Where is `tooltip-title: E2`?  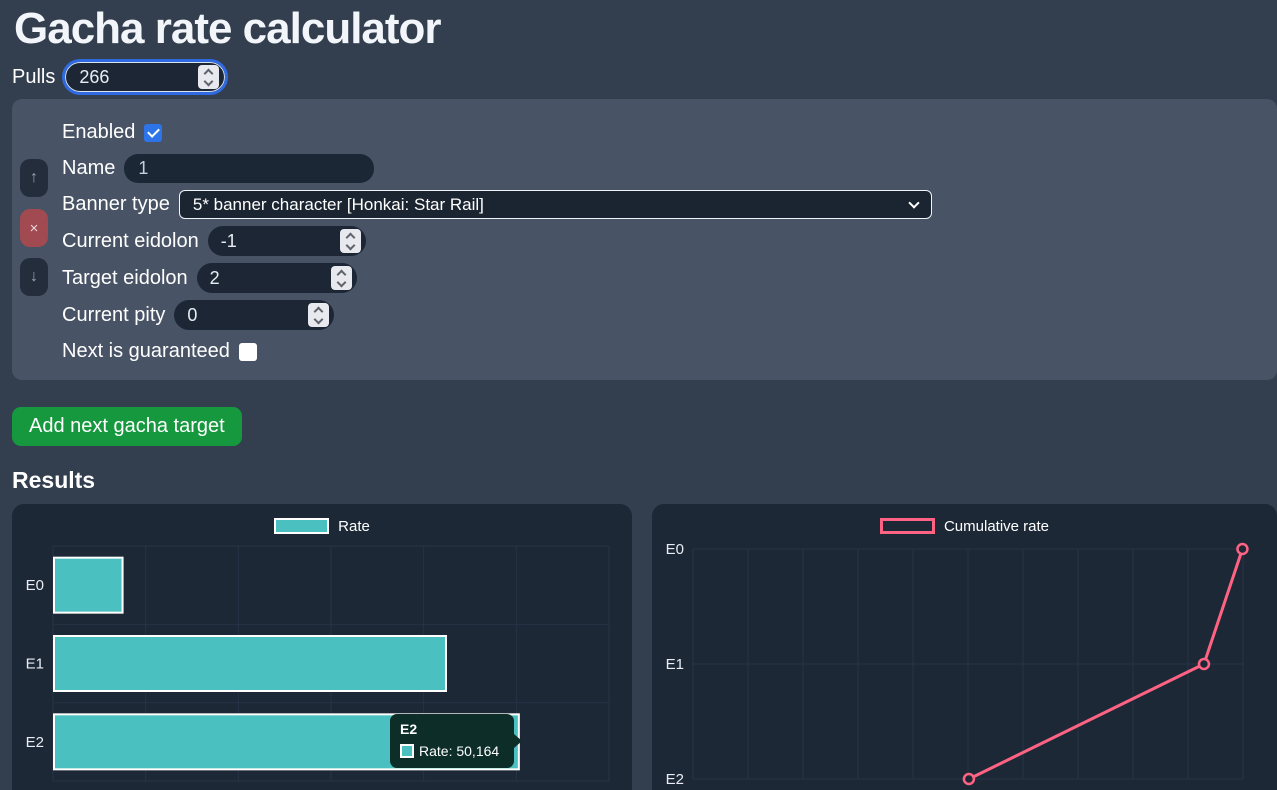
tooltip-title: E2 is located at coordinates (409, 729).